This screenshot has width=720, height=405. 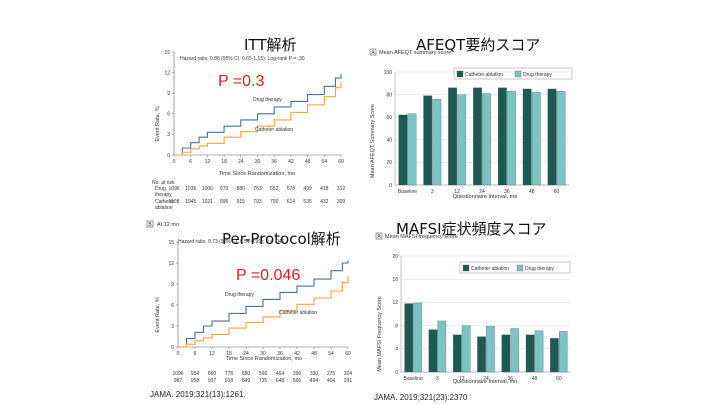 What do you see at coordinates (395, 257) in the screenshot?
I see `y-tick-label: 20` at bounding box center [395, 257].